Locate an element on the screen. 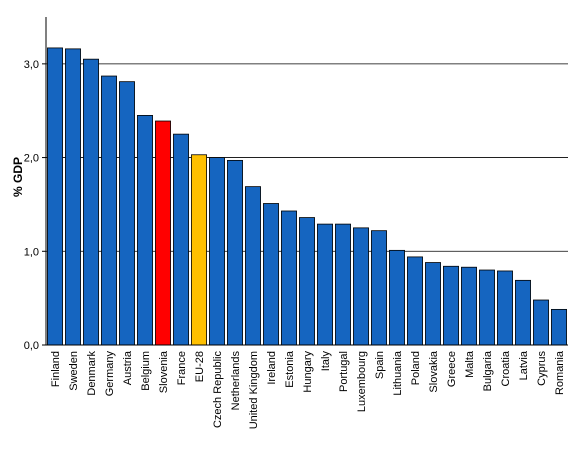 The image size is (571, 457). y-tick-label: 1,0 is located at coordinates (31, 252).